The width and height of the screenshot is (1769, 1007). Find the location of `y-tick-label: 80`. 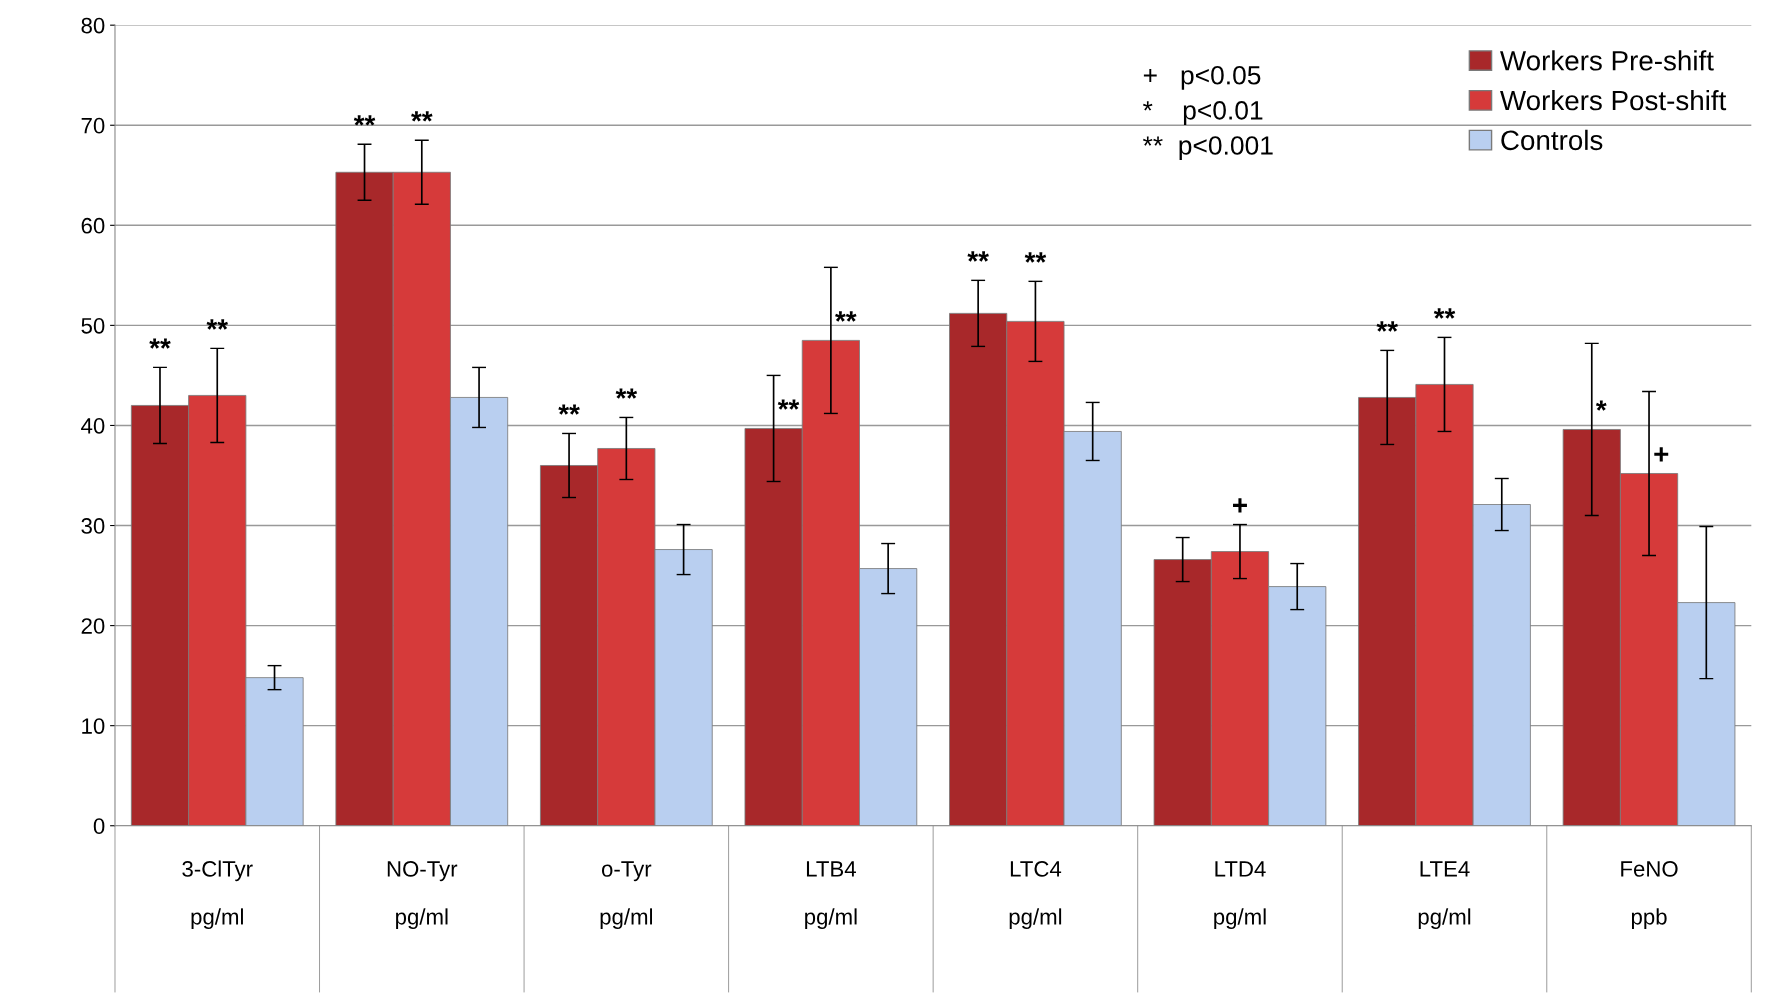

y-tick-label: 80 is located at coordinates (93, 25).